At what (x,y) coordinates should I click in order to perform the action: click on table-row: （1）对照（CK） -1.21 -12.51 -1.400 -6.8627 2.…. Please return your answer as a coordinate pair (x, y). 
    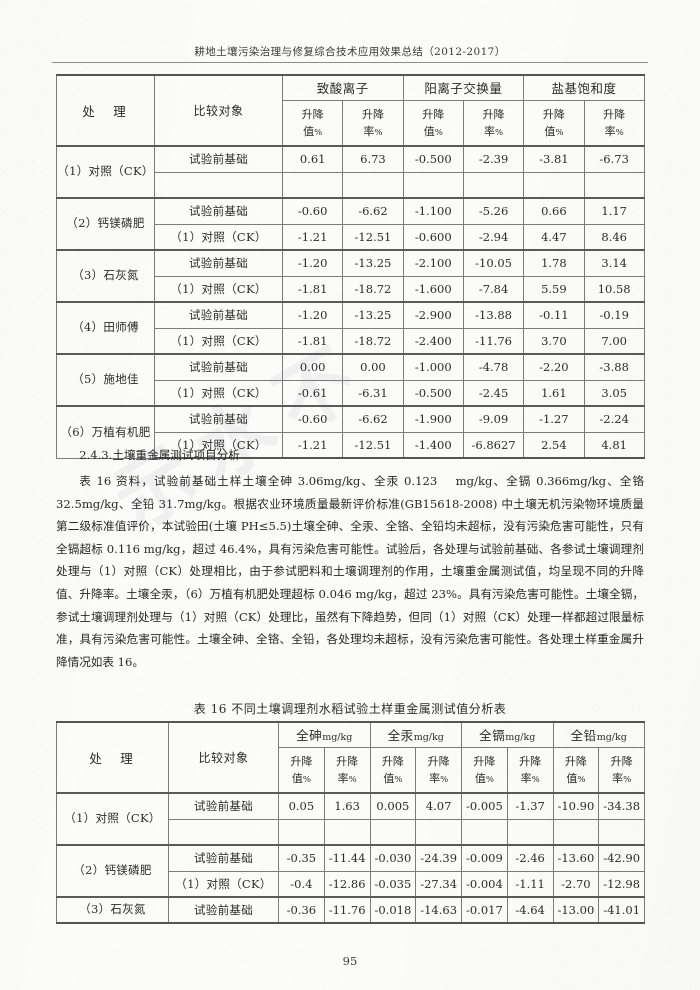
    Looking at the image, I should click on (351, 445).